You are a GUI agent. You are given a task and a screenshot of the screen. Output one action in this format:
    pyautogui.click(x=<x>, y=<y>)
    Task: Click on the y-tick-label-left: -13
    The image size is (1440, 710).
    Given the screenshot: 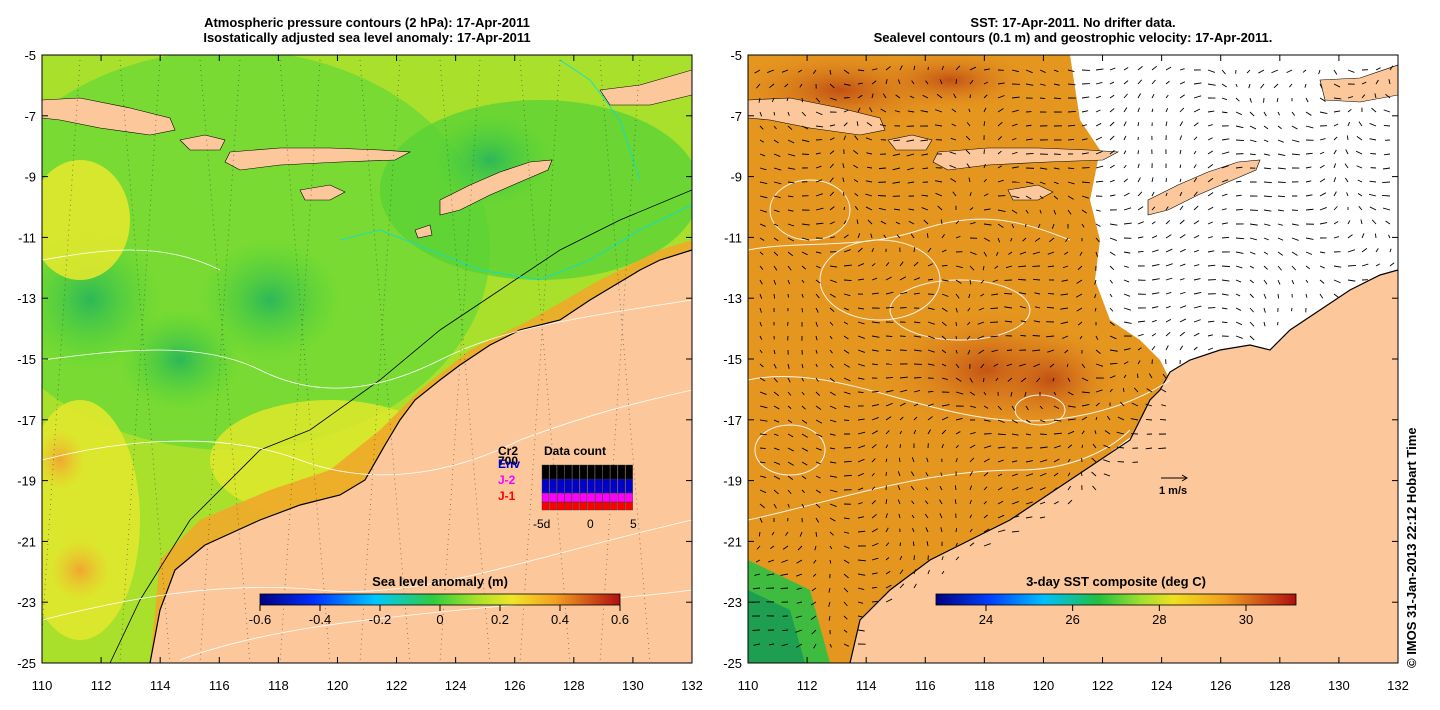 What is the action you would take?
    pyautogui.click(x=26, y=298)
    